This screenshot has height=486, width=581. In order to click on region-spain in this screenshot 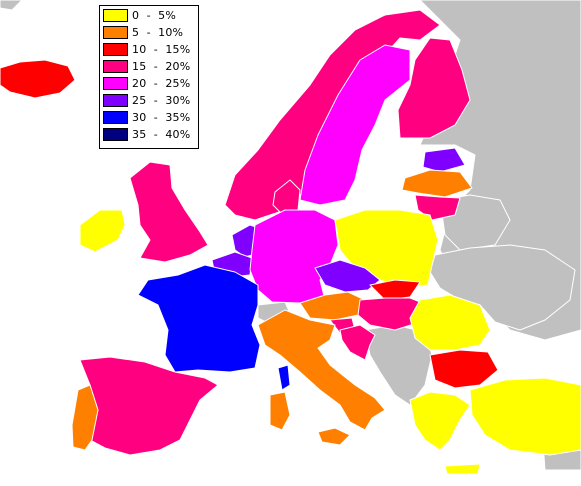, I will do `click(149, 406)`.